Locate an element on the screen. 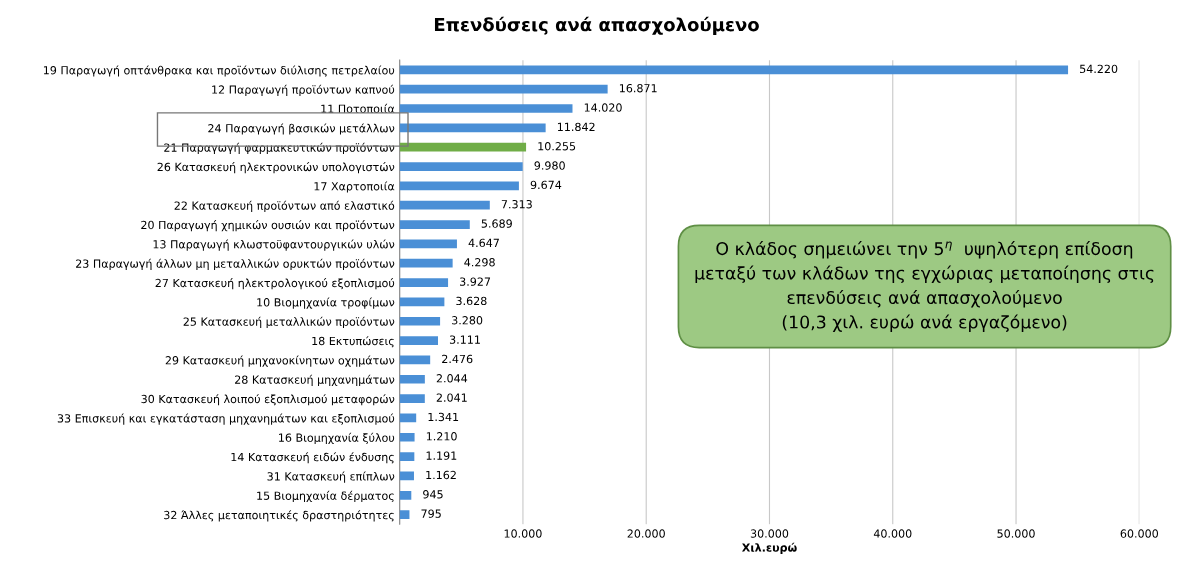  y-tick-label: 14 Κατασκευή ειδών ένδυσης is located at coordinates (312, 458).